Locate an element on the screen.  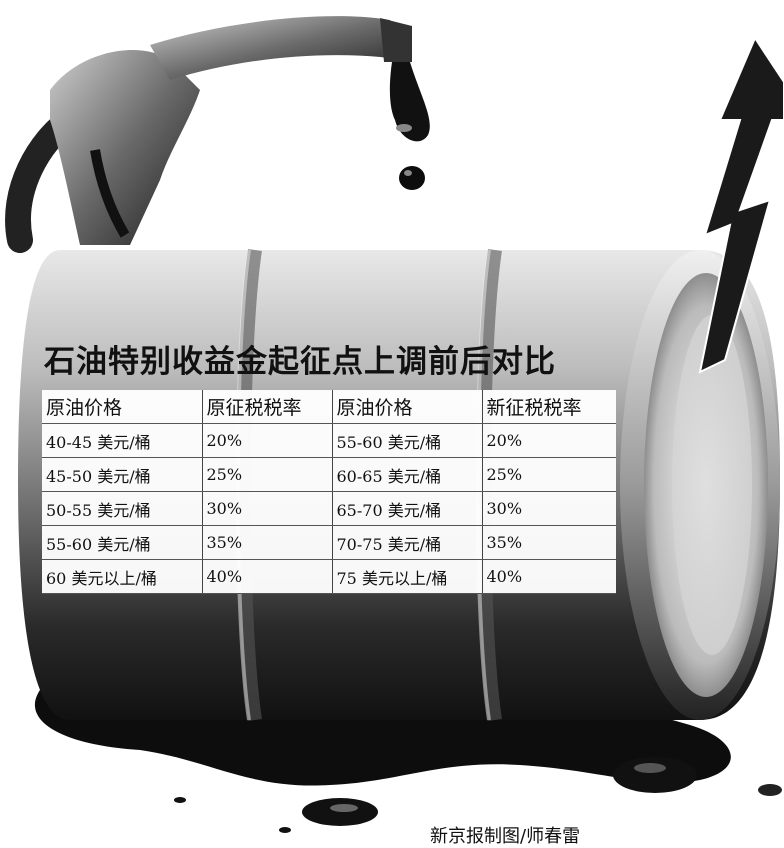
cell-old-rate: 20% is located at coordinates (267, 440).